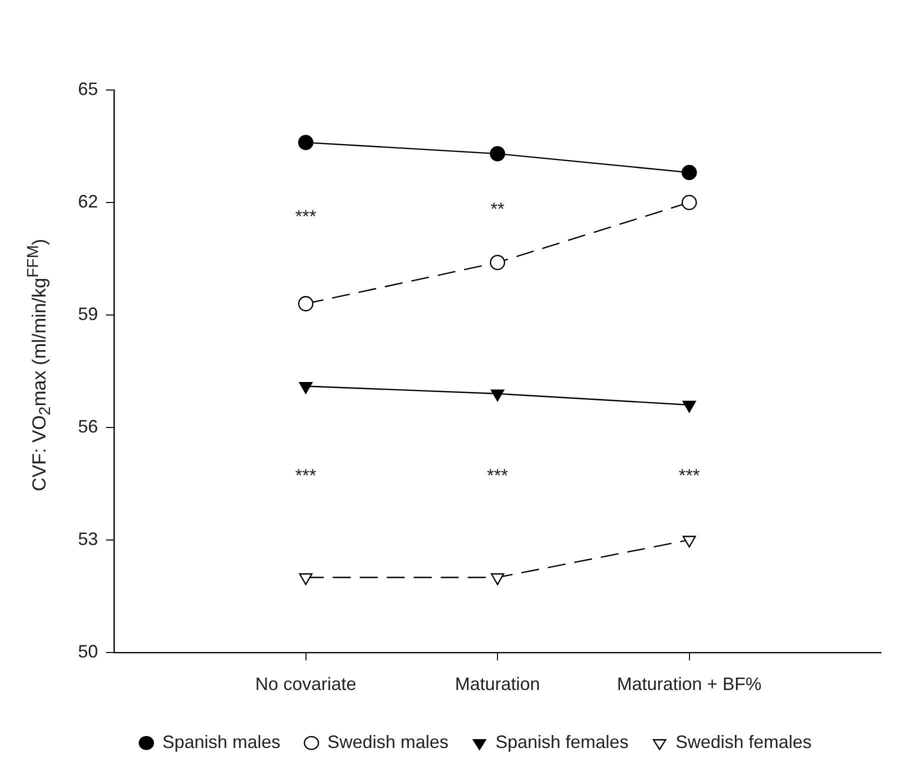 The image size is (916, 772). What do you see at coordinates (221, 742) in the screenshot?
I see `legend-label: Spanish males` at bounding box center [221, 742].